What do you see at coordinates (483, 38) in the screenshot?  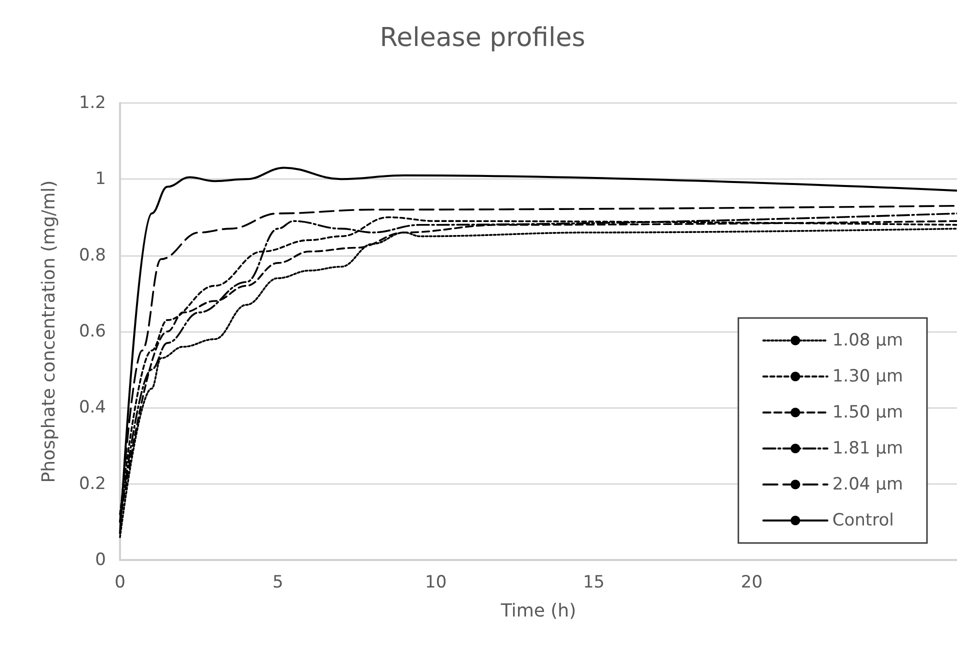 I see `chart-title: Release profiles` at bounding box center [483, 38].